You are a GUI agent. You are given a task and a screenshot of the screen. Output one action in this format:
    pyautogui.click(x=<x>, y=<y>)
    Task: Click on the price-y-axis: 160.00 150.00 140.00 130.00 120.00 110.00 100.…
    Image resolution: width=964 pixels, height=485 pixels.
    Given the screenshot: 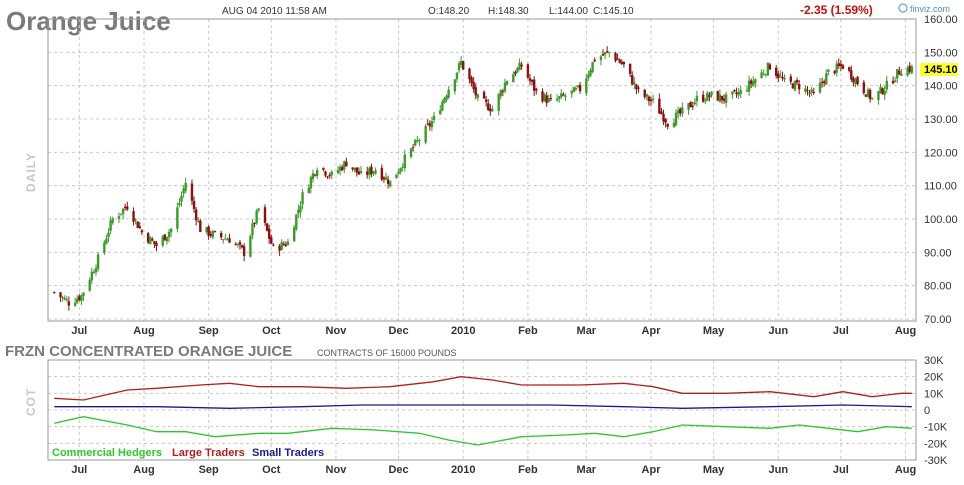 What is the action you would take?
    pyautogui.click(x=941, y=170)
    